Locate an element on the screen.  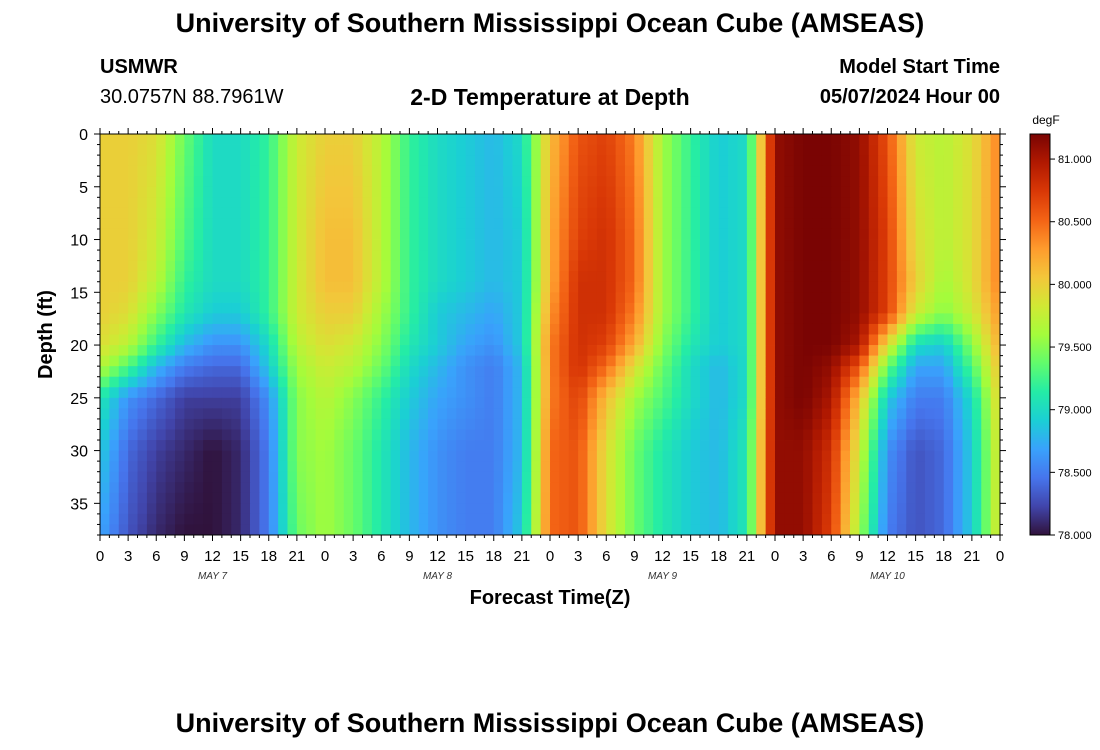
x-tick-label: 12 is located at coordinates (437, 556).